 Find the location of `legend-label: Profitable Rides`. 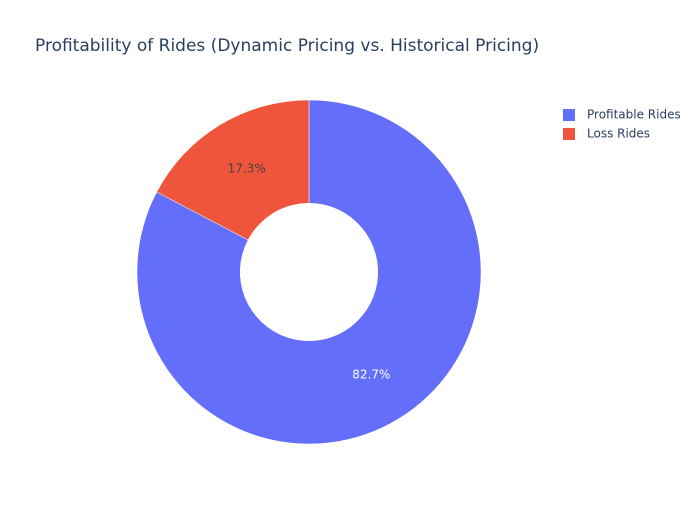

legend-label: Profitable Rides is located at coordinates (634, 115).